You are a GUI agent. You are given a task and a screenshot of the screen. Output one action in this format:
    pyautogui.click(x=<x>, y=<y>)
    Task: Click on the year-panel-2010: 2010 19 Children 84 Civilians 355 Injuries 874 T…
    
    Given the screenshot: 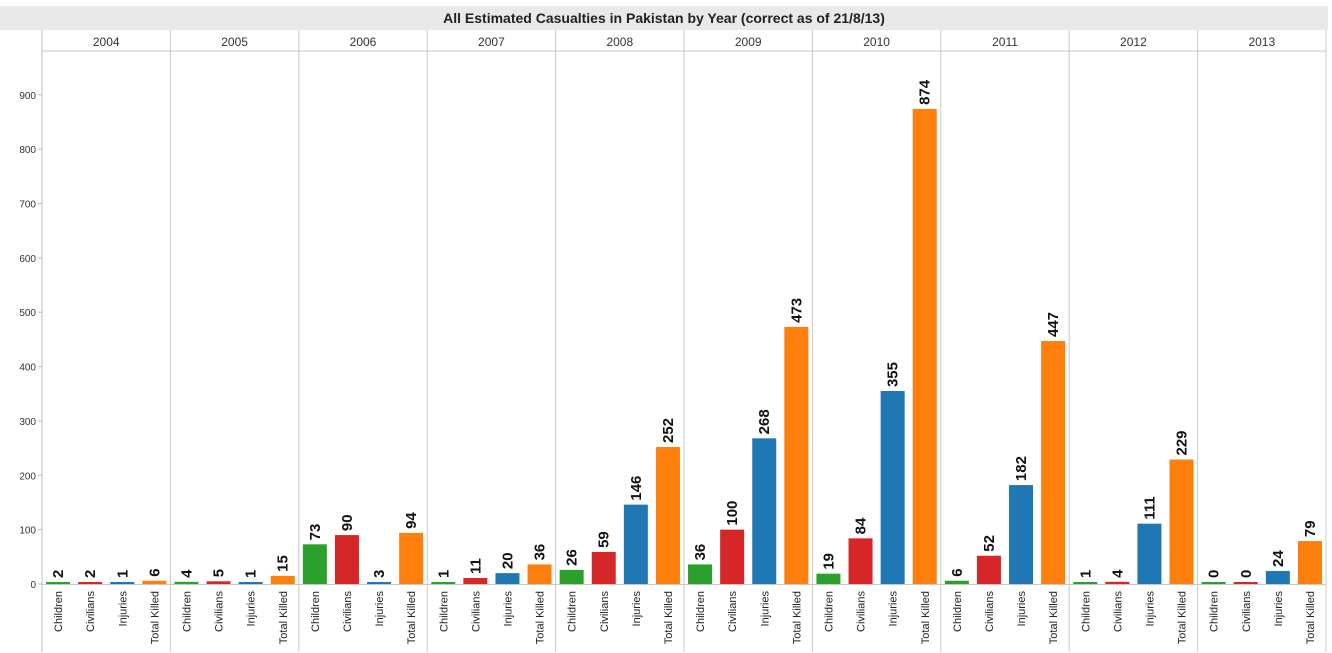 What is the action you would take?
    pyautogui.click(x=879, y=341)
    